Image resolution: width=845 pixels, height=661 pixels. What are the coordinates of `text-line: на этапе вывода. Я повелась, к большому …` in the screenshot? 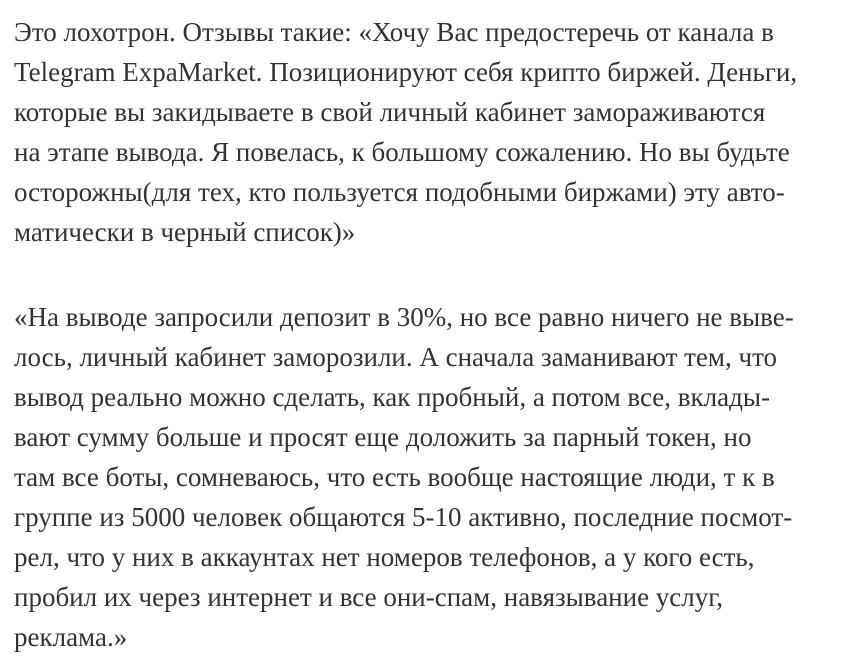 It's located at (402, 152).